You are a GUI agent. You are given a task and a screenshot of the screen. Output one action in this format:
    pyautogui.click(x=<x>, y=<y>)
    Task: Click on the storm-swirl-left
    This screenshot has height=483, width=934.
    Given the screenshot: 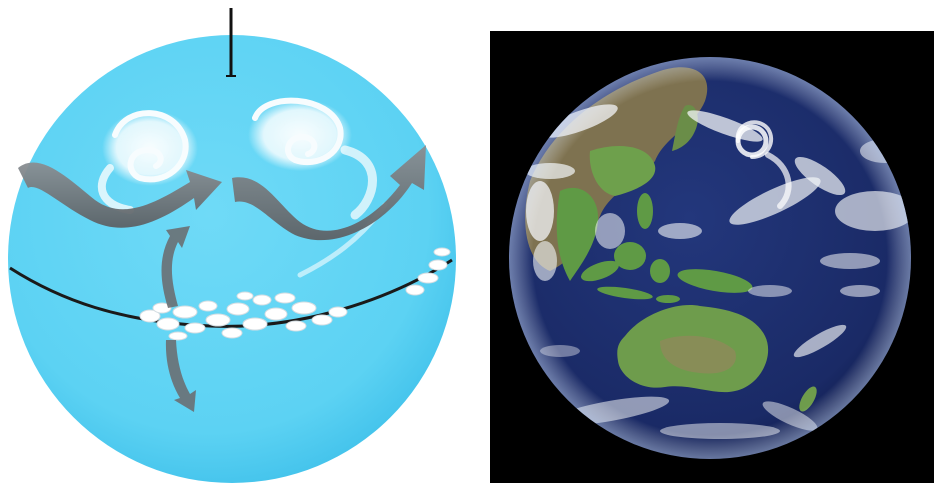 What is the action you would take?
    pyautogui.click(x=147, y=162)
    